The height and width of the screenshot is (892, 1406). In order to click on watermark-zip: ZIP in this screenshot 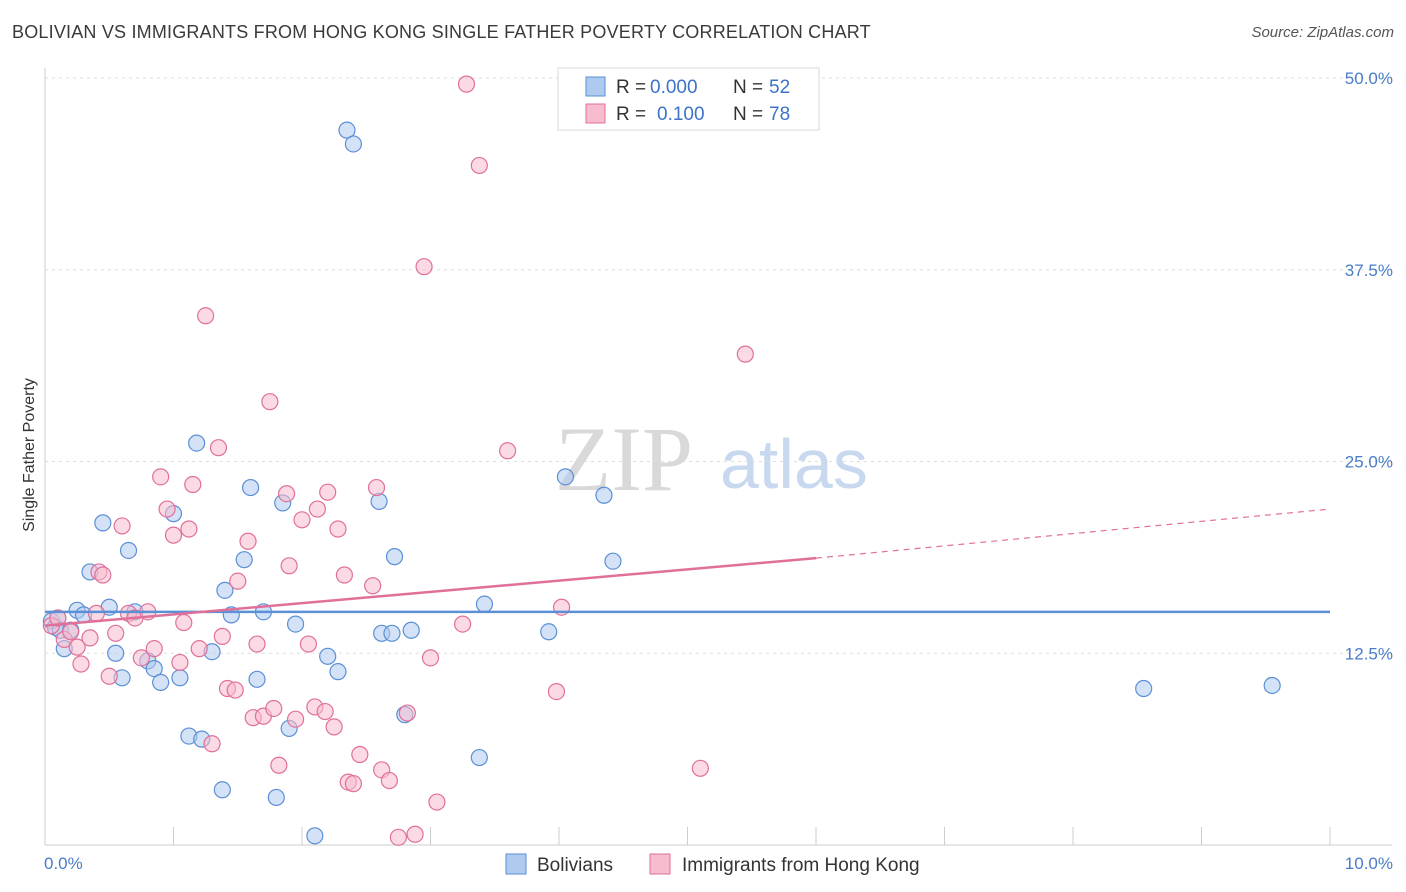, I will do `click(624, 459)`.